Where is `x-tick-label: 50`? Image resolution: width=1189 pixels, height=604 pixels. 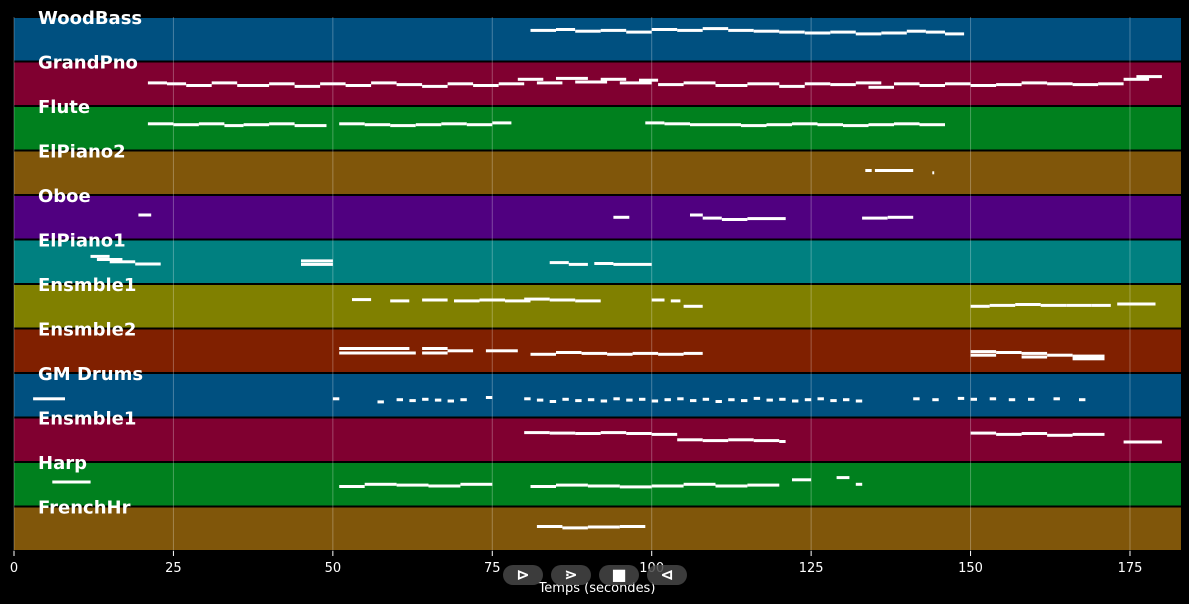 x-tick-label: 50 is located at coordinates (333, 568).